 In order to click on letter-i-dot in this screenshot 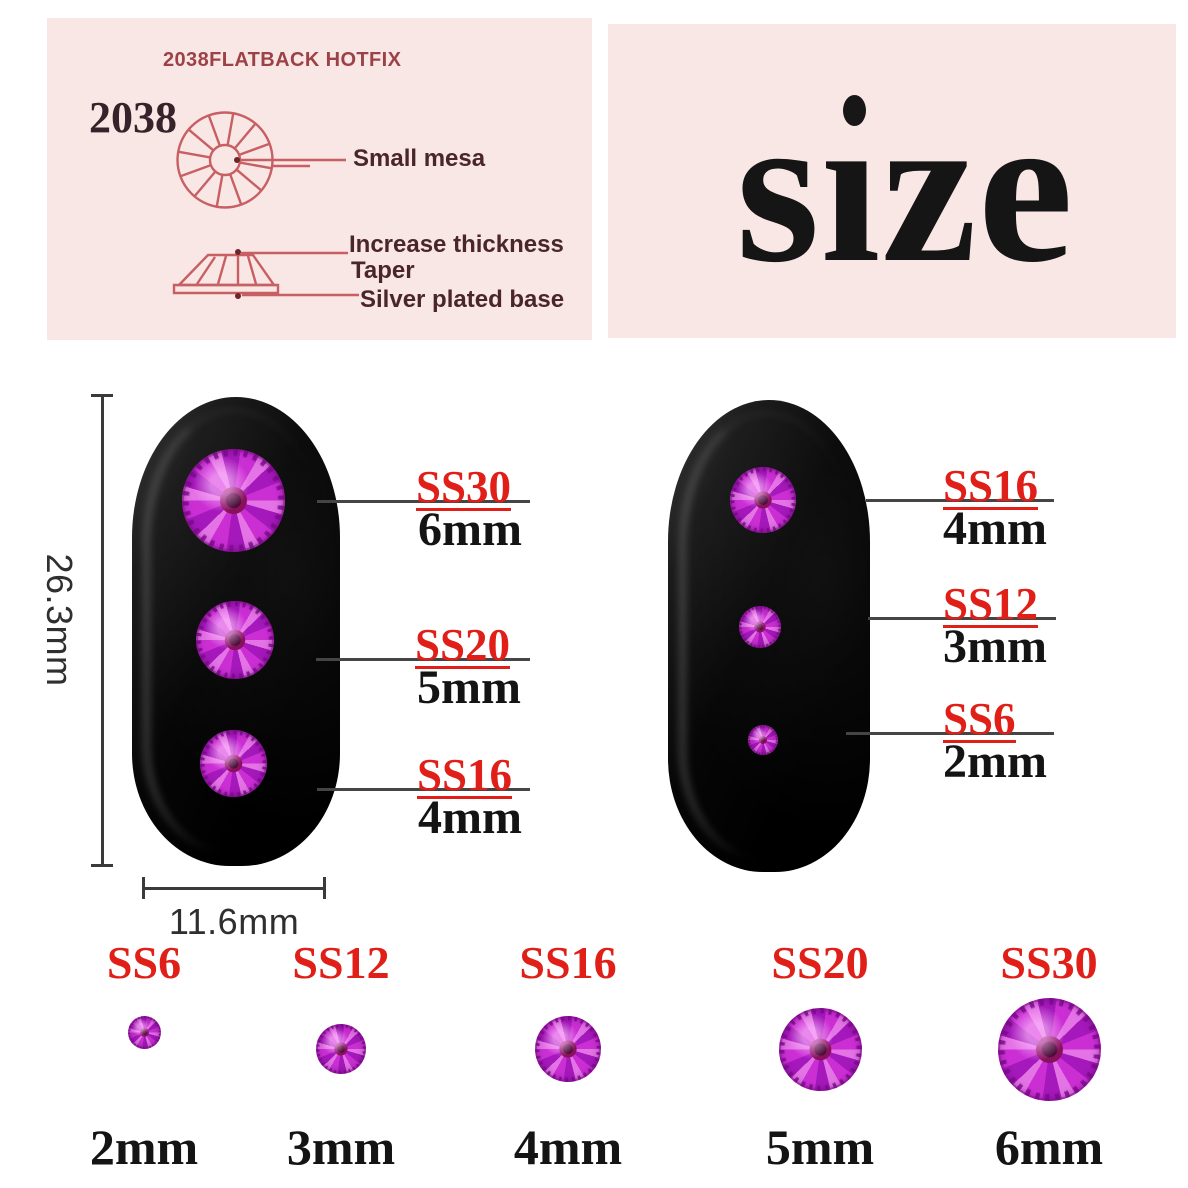, I will do `click(854, 110)`.